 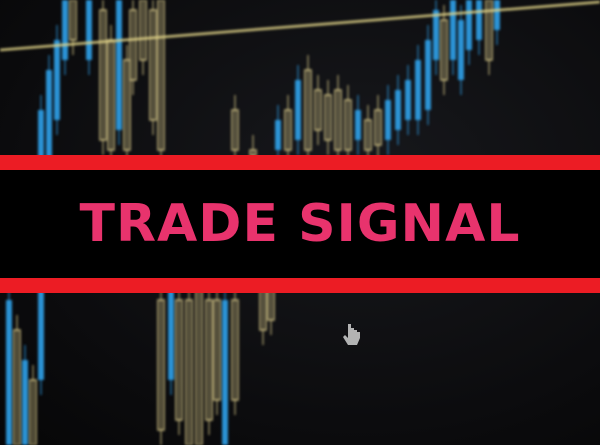 What do you see at coordinates (300, 162) in the screenshot?
I see `banner-top-stripe` at bounding box center [300, 162].